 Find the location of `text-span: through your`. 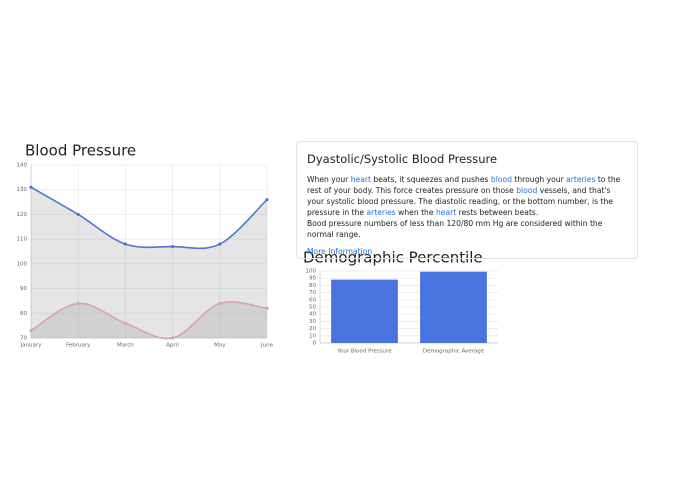

text-span: through your is located at coordinates (539, 179).